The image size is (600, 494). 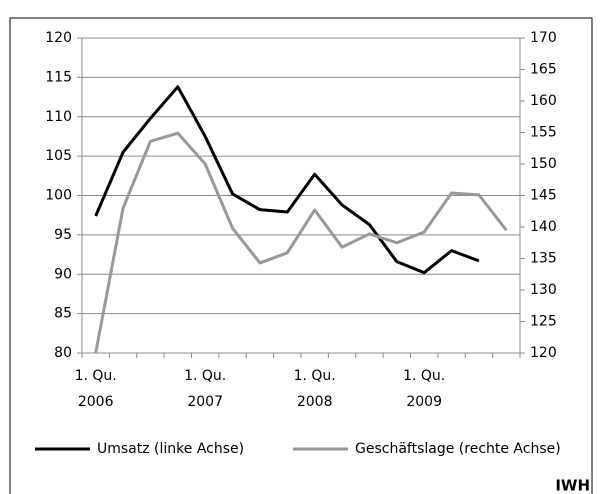 What do you see at coordinates (543, 290) in the screenshot?
I see `y2-tick-label: 130` at bounding box center [543, 290].